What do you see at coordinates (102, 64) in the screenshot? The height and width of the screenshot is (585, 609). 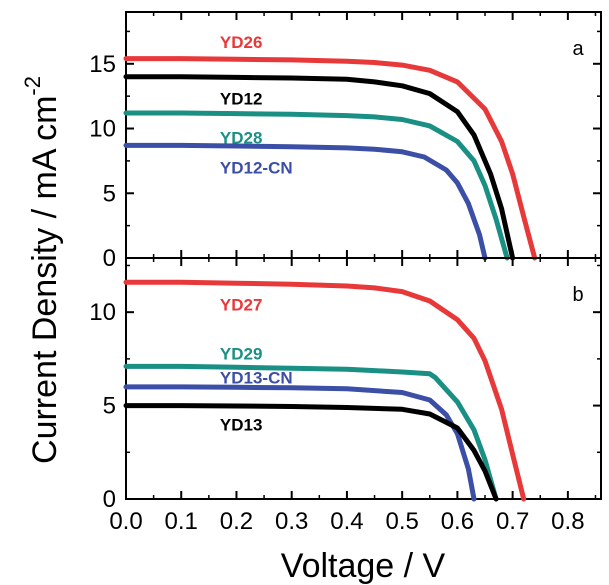 I see `panel-a-y-tick-label-15: 15` at bounding box center [102, 64].